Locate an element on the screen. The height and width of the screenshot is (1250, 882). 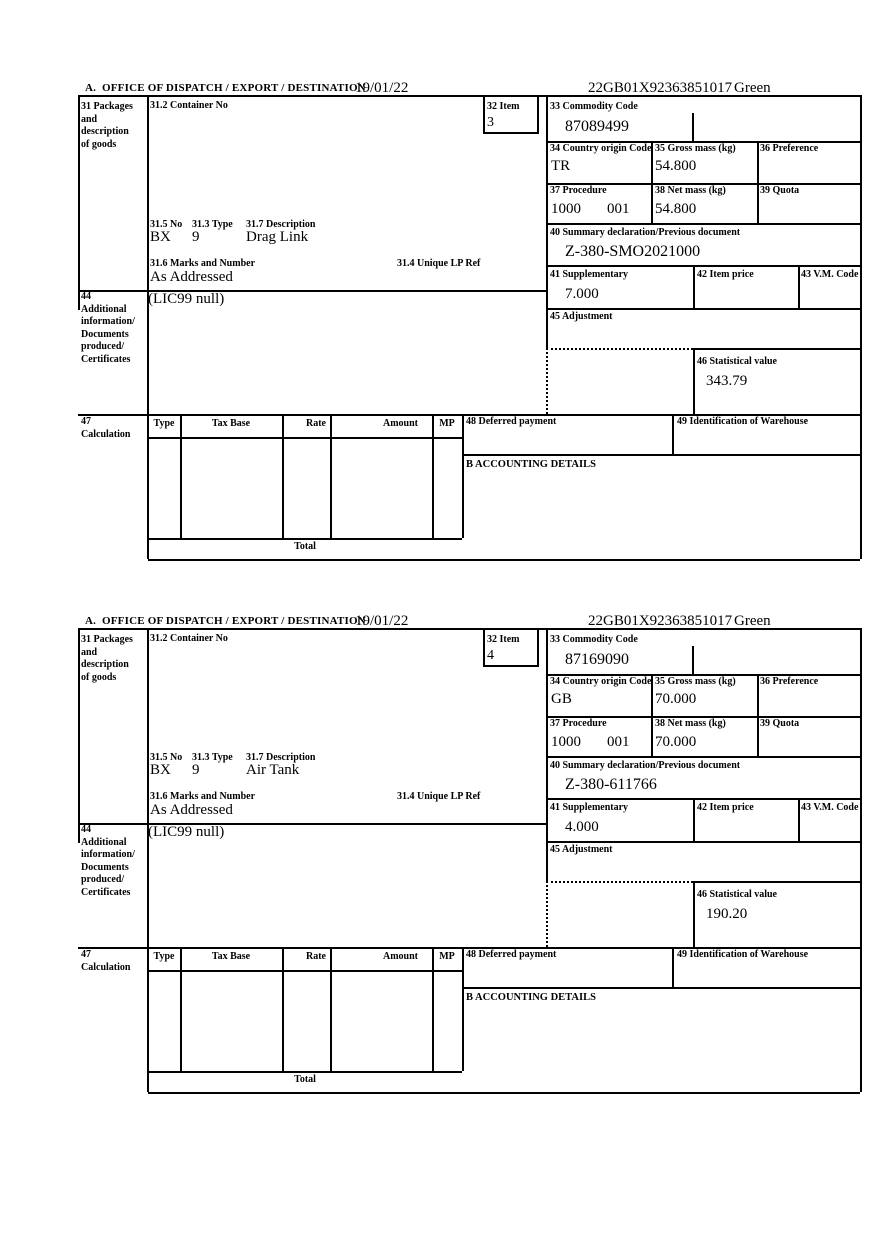
box32-label: 32 Item is located at coordinates (503, 639).